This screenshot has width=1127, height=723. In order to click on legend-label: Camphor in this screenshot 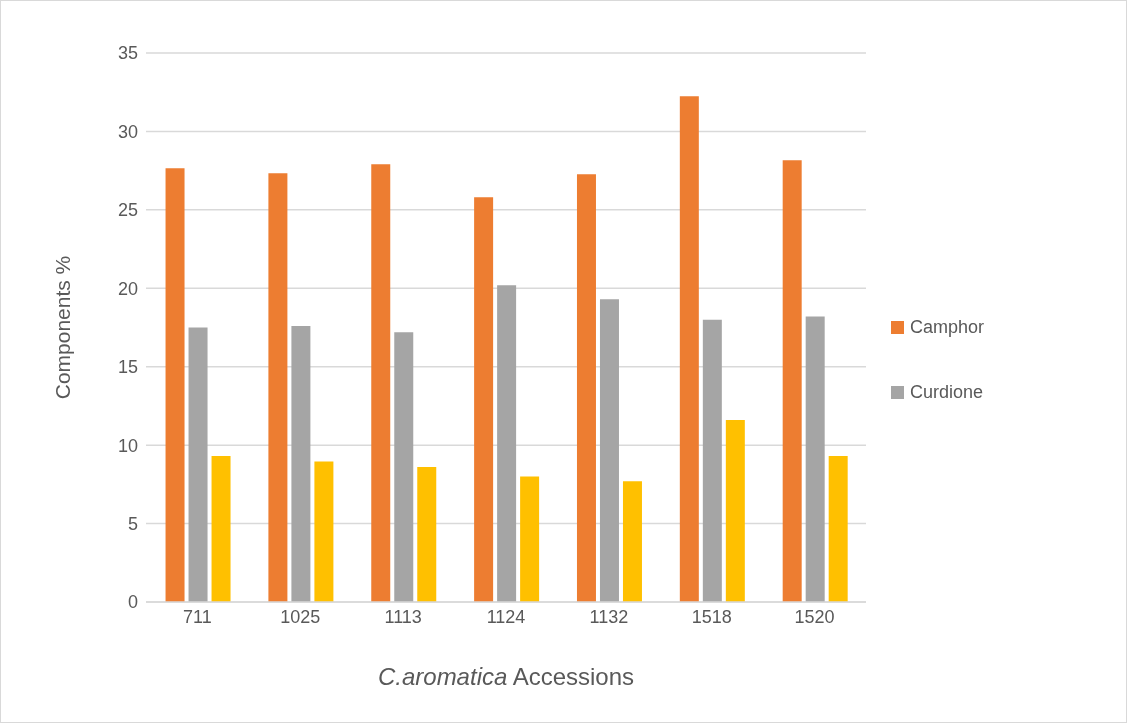, I will do `click(947, 327)`.